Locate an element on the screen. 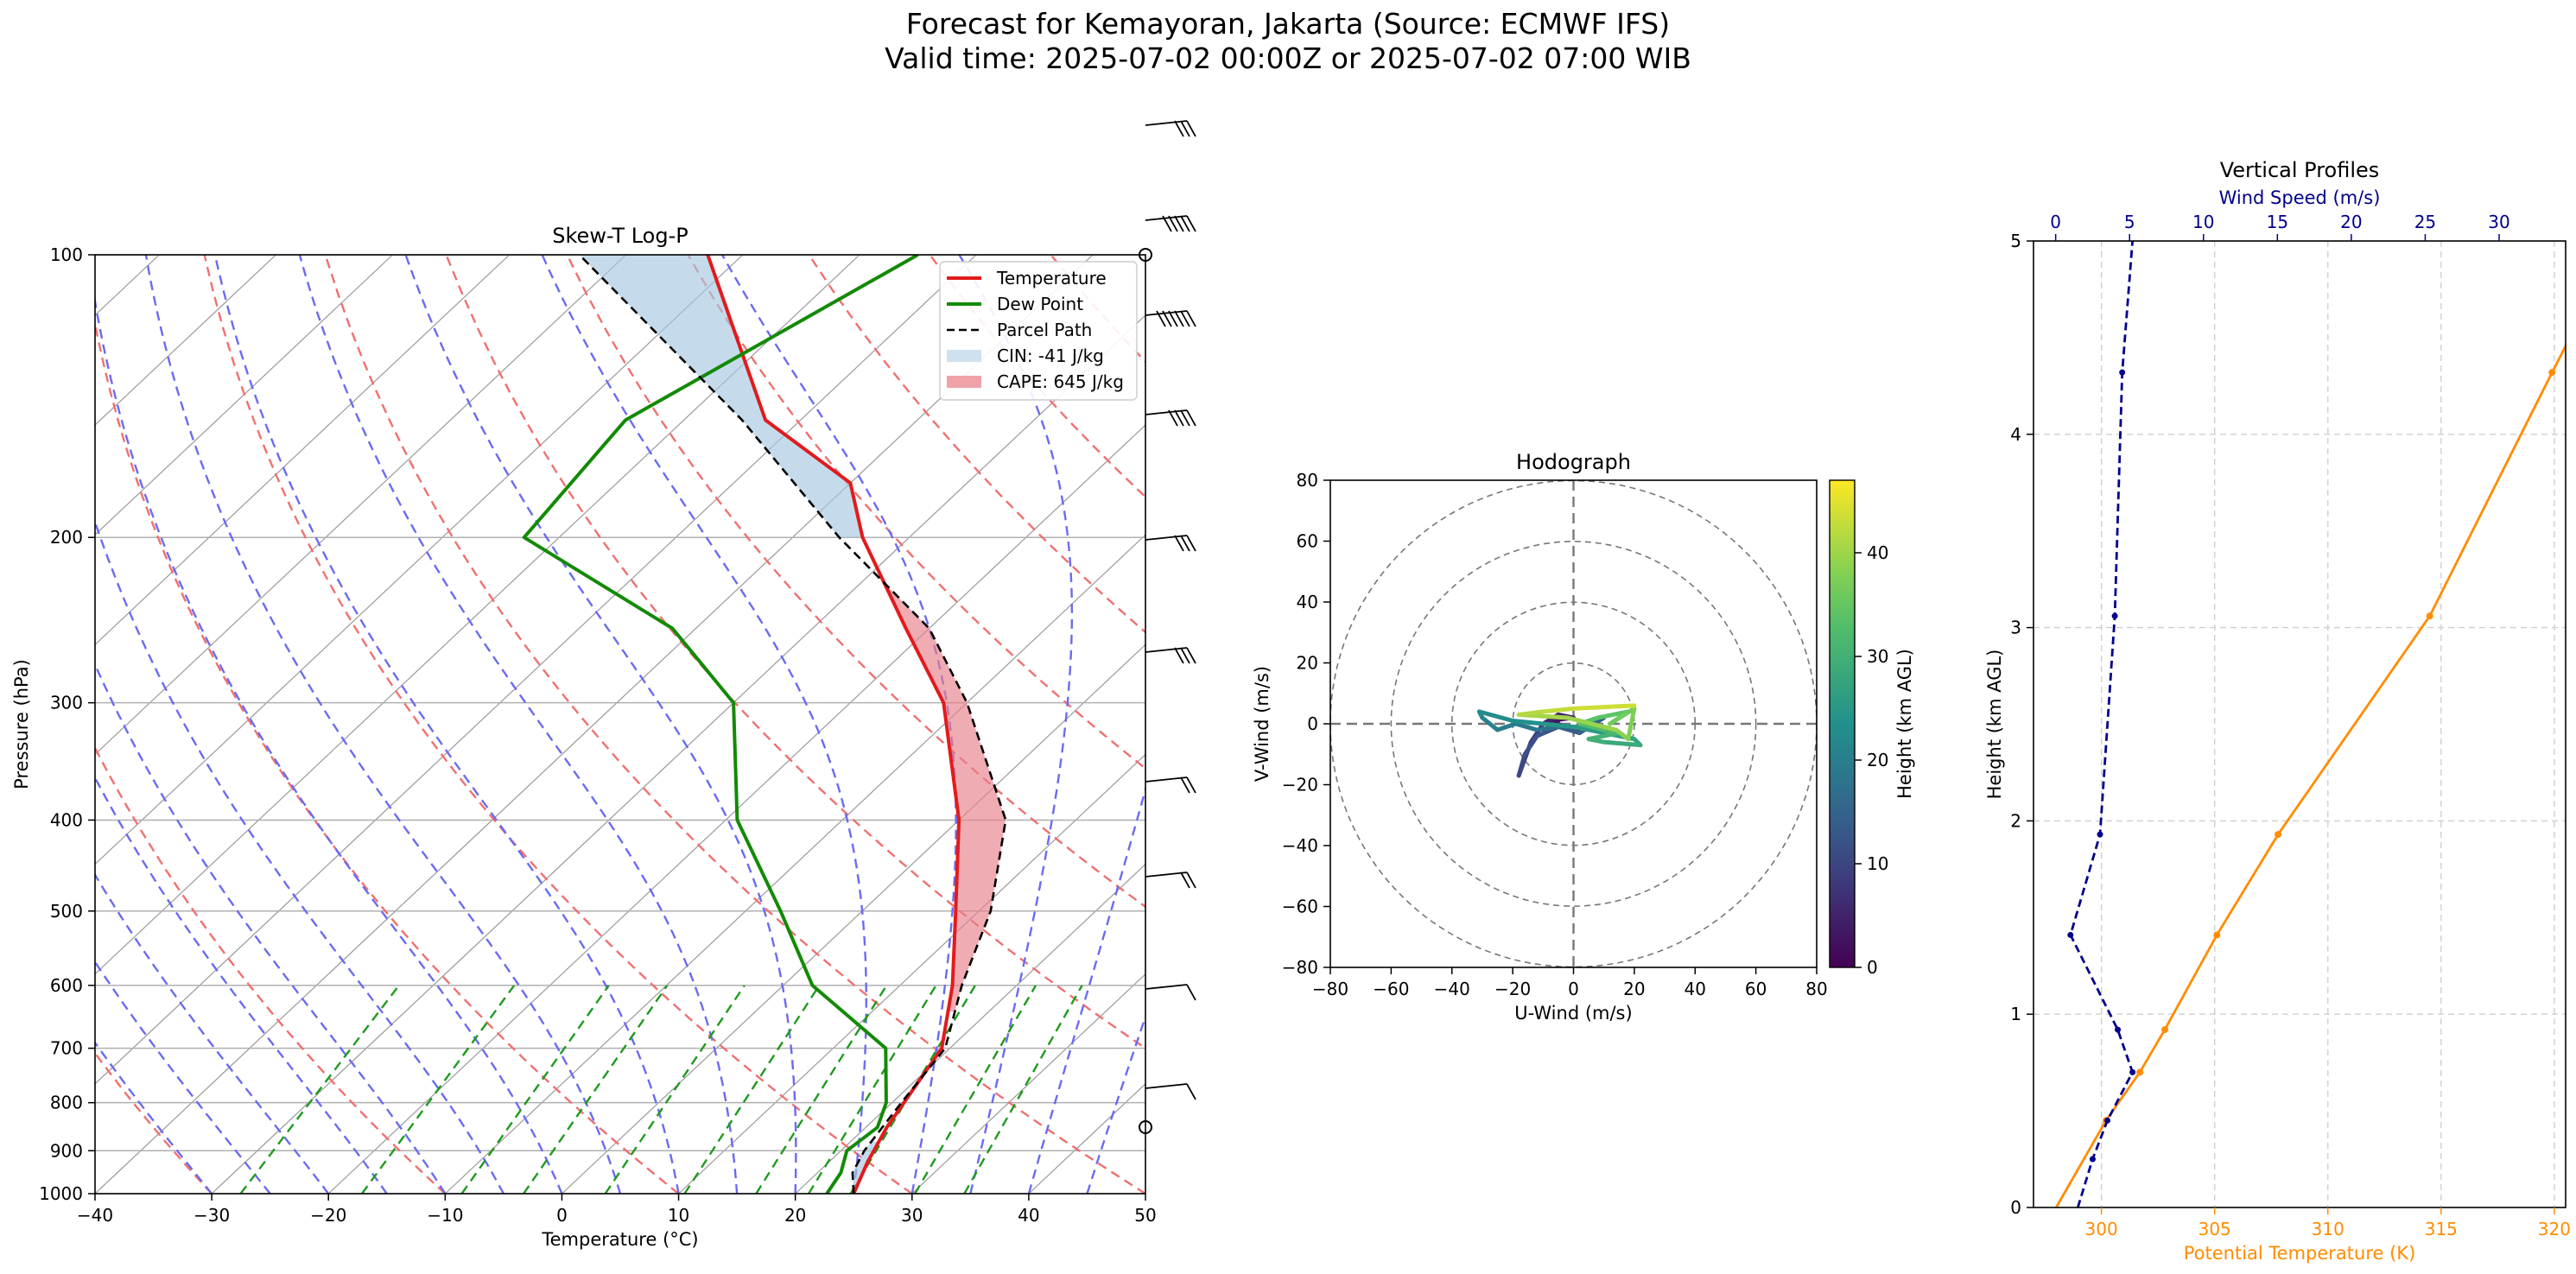 The image size is (2576, 1274). vp-bottom-tick-label: 310 is located at coordinates (2328, 1229).